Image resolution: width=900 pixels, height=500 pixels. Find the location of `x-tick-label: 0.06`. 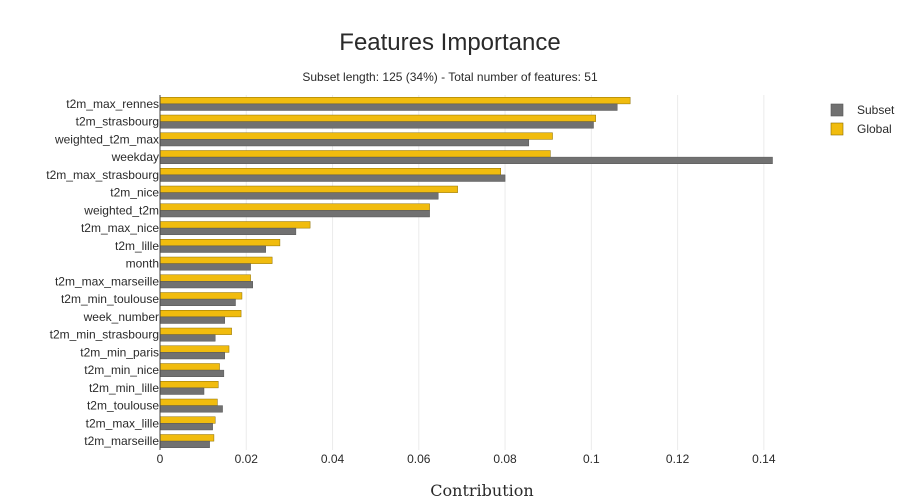

x-tick-label: 0.06 is located at coordinates (419, 459).